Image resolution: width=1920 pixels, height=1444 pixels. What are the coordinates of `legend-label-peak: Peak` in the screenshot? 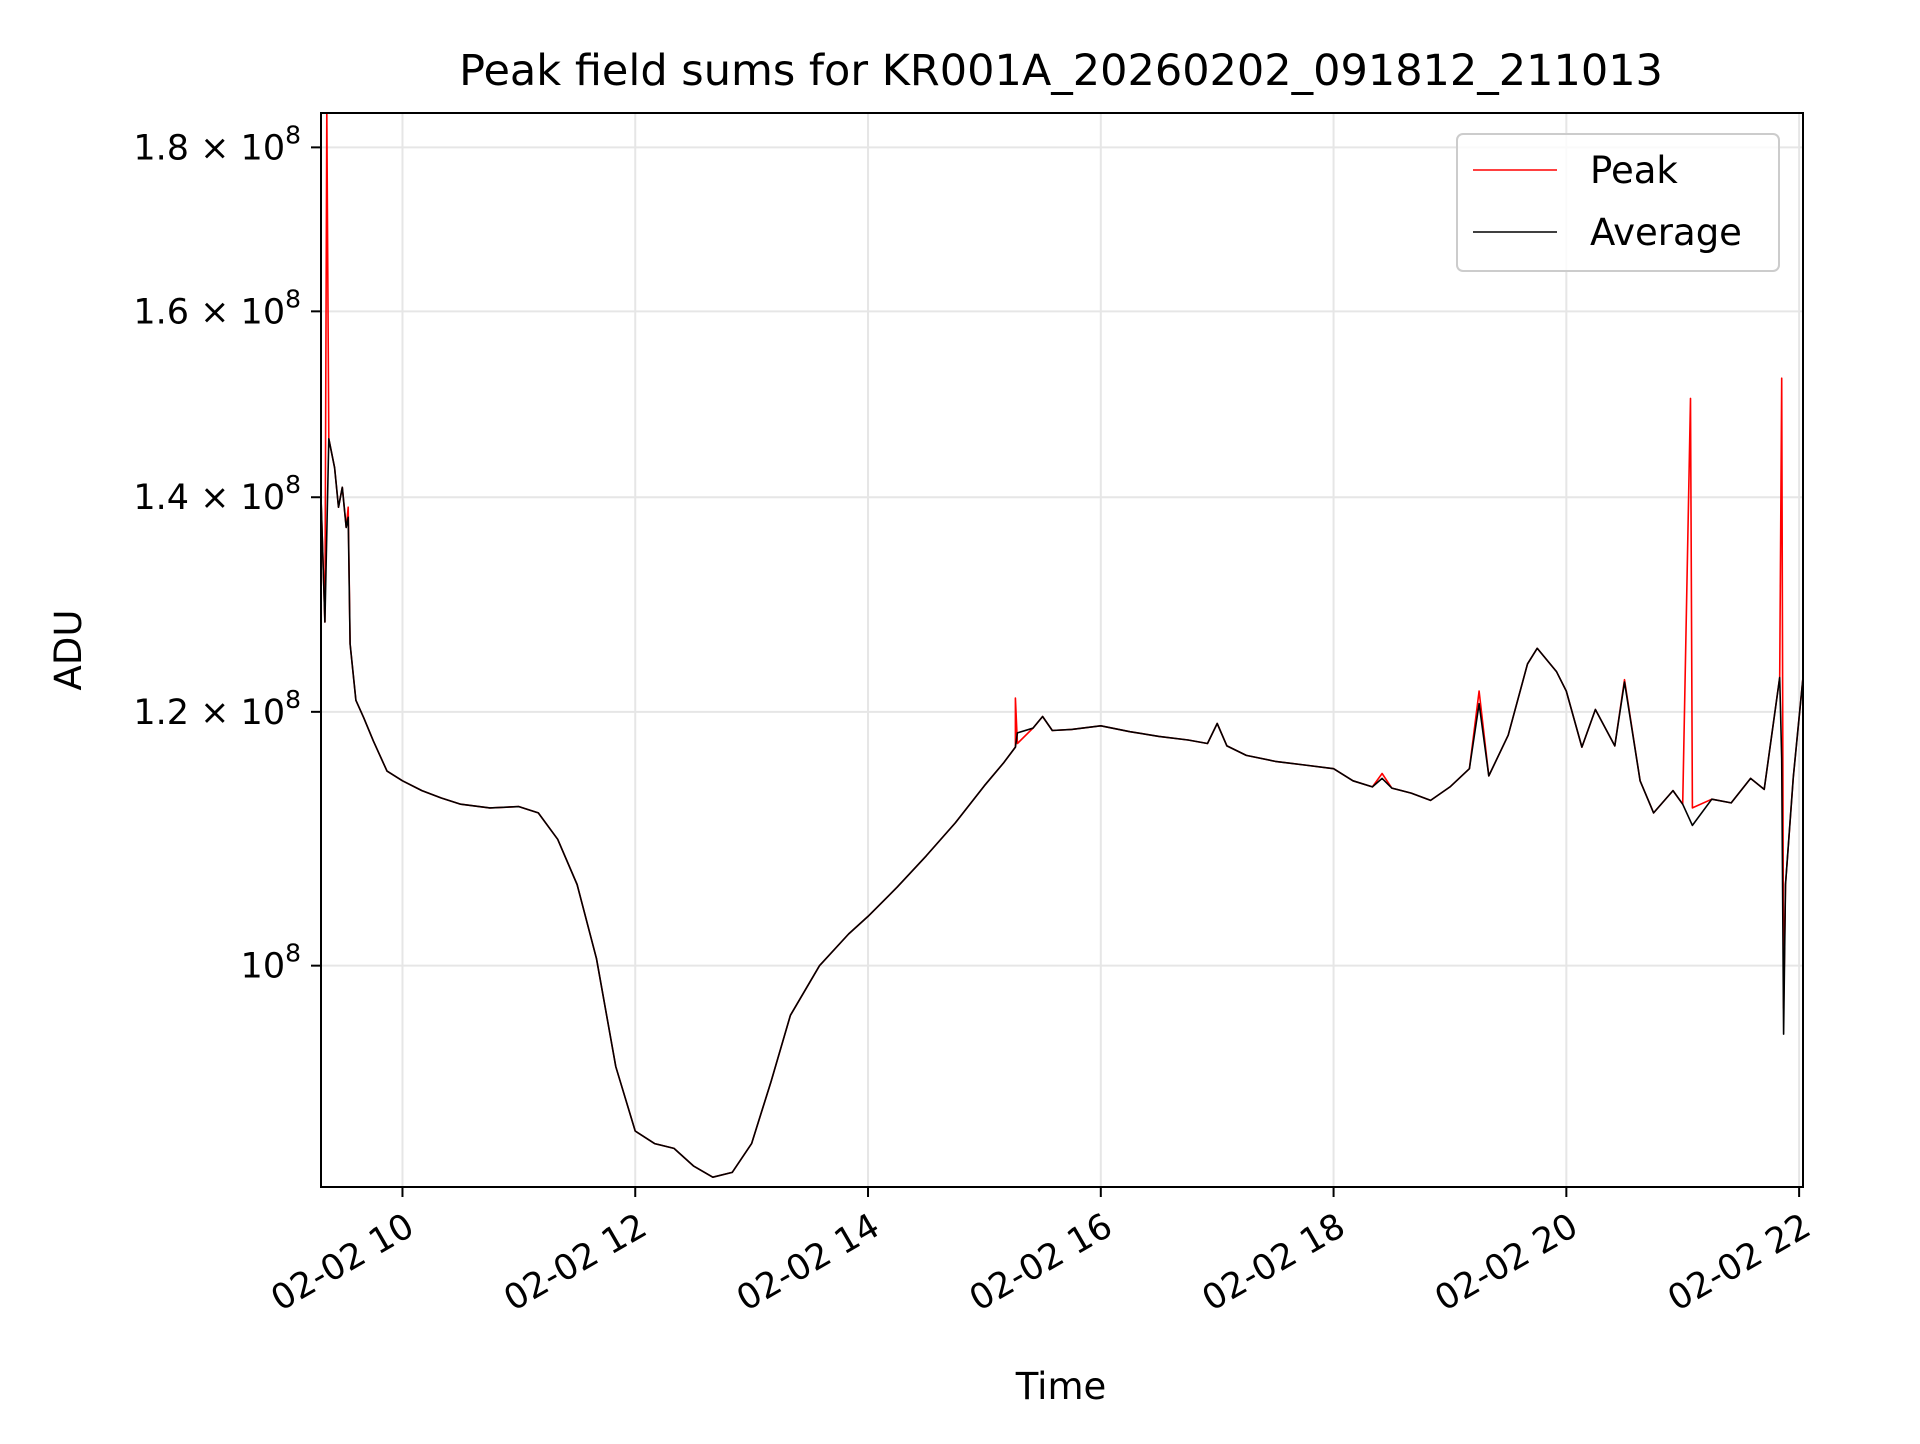 It's located at (1634, 170).